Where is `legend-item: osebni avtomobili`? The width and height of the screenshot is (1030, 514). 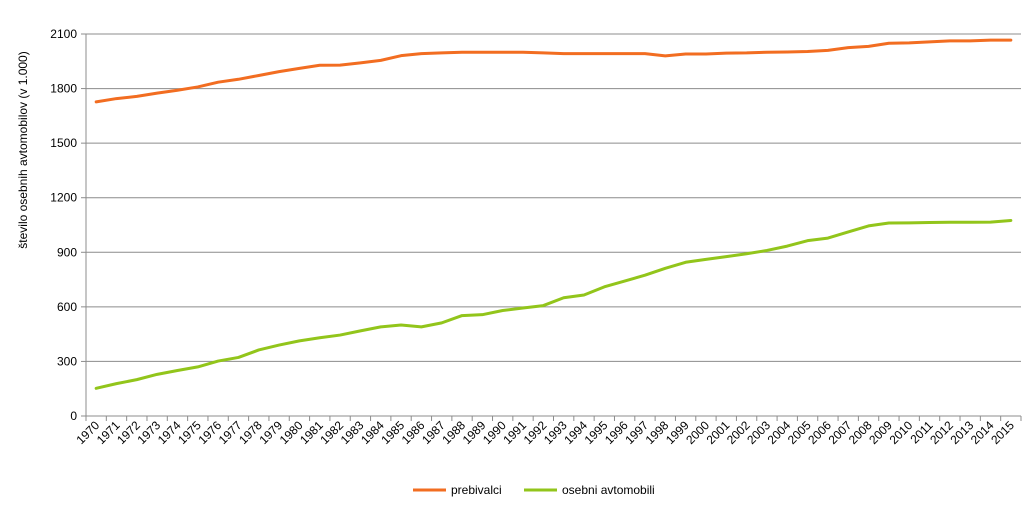
legend-item: osebni avtomobili is located at coordinates (589, 490).